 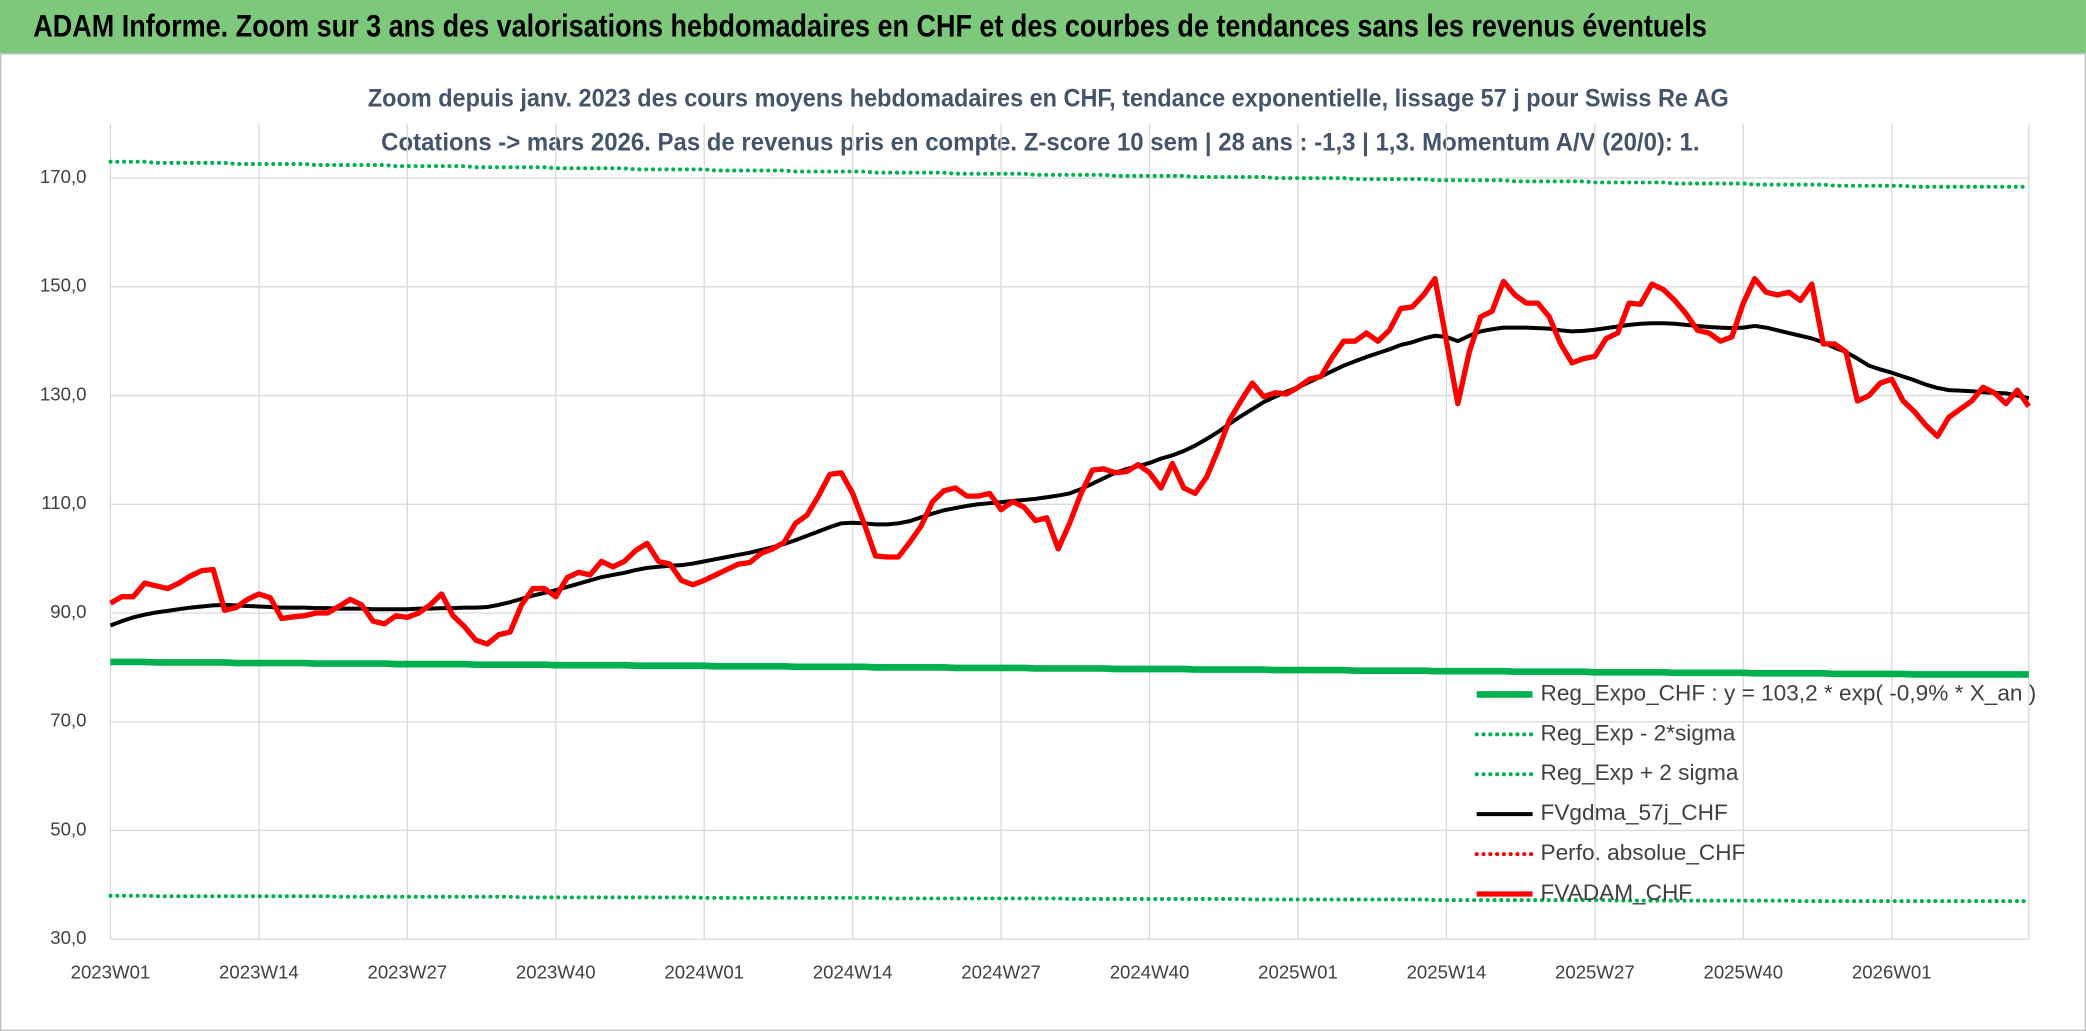 I want to click on y-tick-label: 150,0, so click(x=63, y=285).